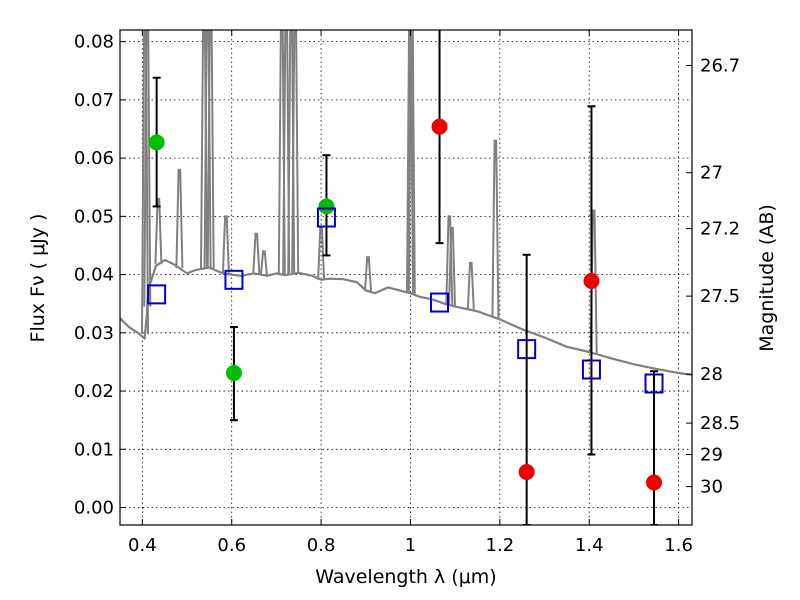 The image size is (800, 600). Describe the element at coordinates (720, 423) in the screenshot. I see `y2-tick-label: 28.5` at that location.